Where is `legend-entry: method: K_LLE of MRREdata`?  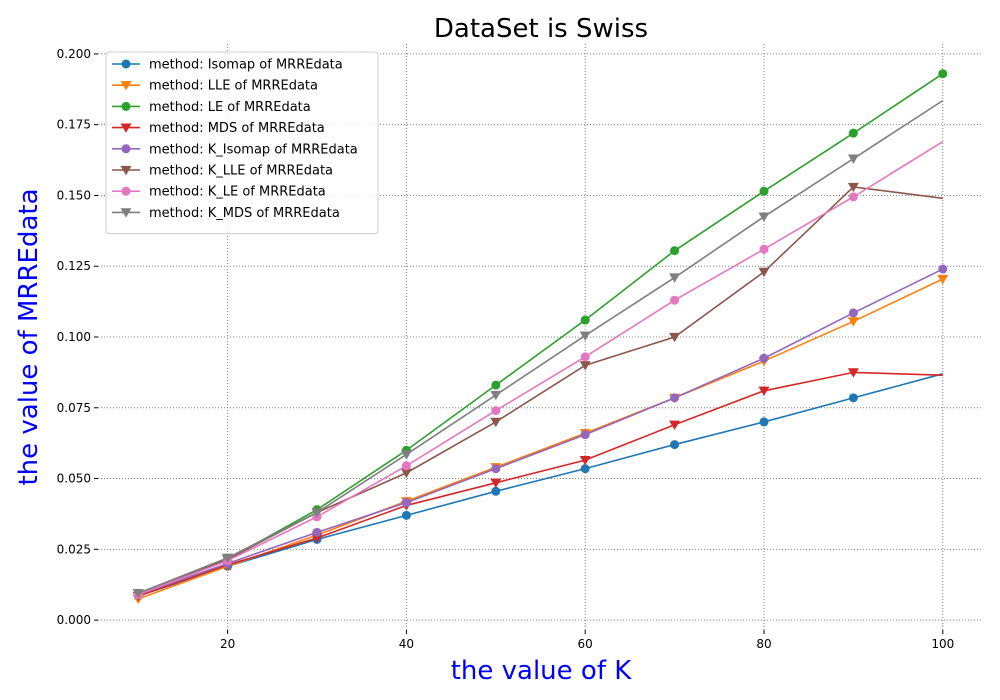
legend-entry: method: K_LLE of MRREdata is located at coordinates (222, 171).